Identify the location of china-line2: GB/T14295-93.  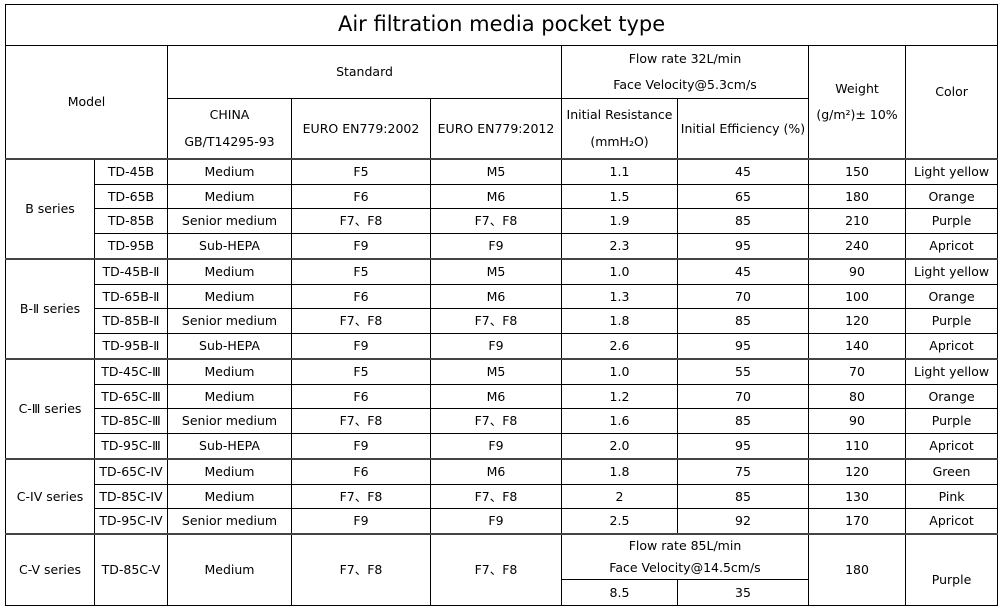
(229, 141).